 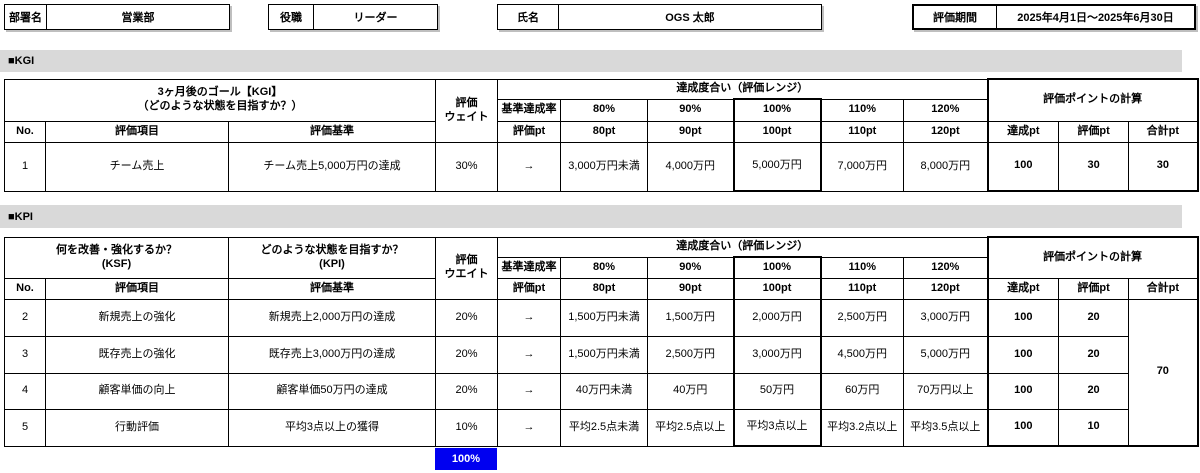 What do you see at coordinates (604, 110) in the screenshot?
I see `kgi-rate-80: 80%` at bounding box center [604, 110].